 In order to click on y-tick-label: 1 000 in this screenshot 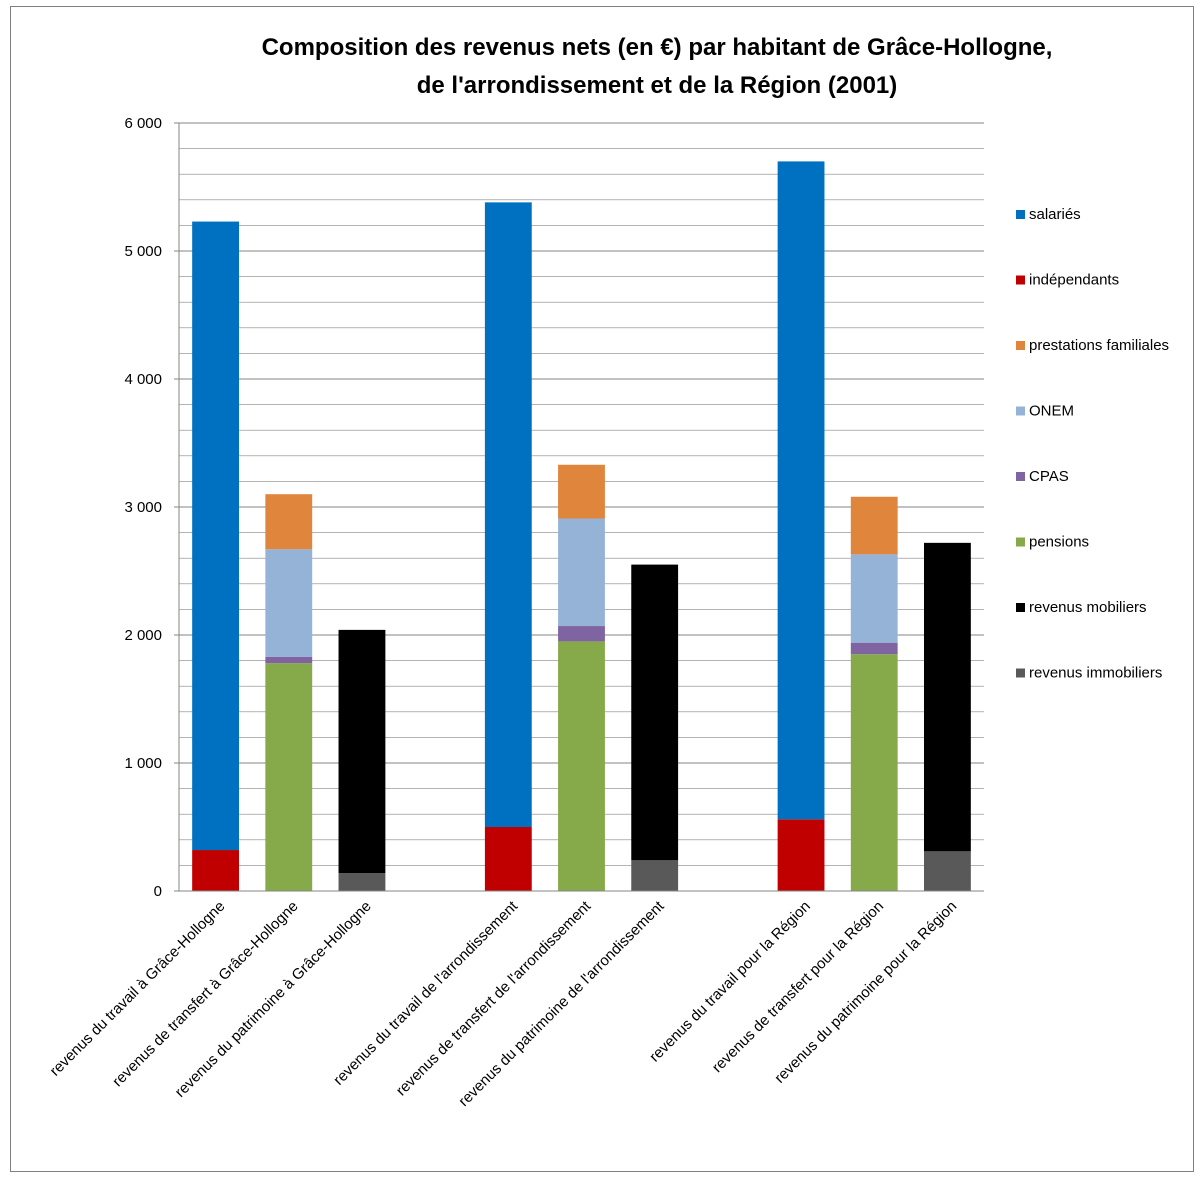, I will do `click(143, 763)`.